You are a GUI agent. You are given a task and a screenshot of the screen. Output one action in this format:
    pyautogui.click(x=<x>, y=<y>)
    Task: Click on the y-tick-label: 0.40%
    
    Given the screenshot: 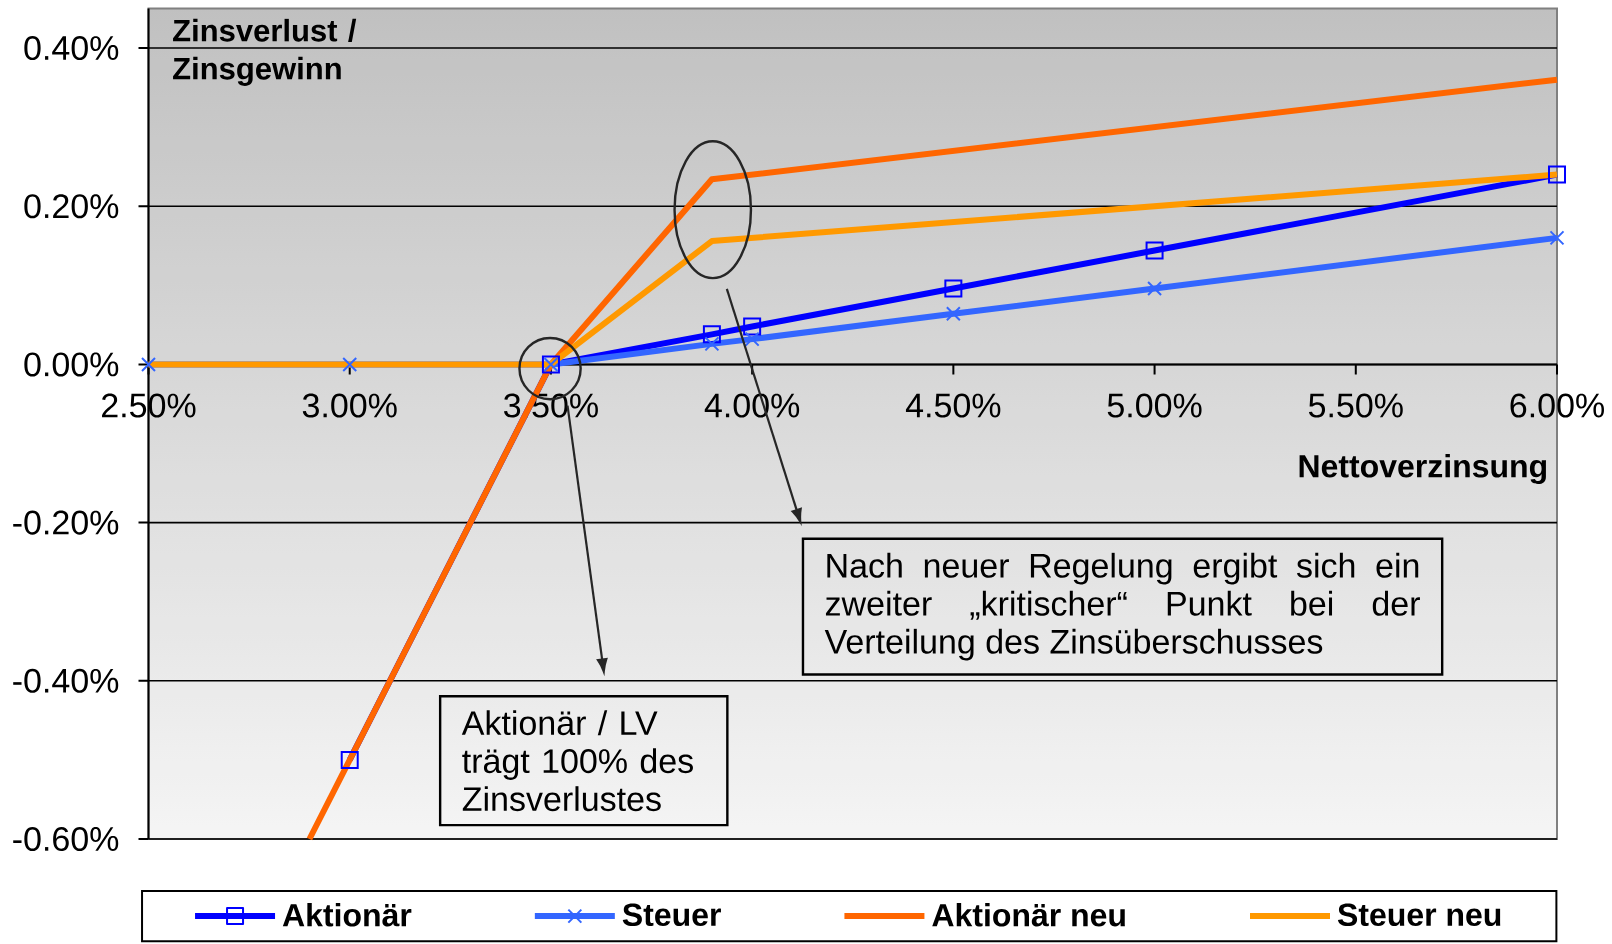 What is the action you would take?
    pyautogui.click(x=71, y=48)
    